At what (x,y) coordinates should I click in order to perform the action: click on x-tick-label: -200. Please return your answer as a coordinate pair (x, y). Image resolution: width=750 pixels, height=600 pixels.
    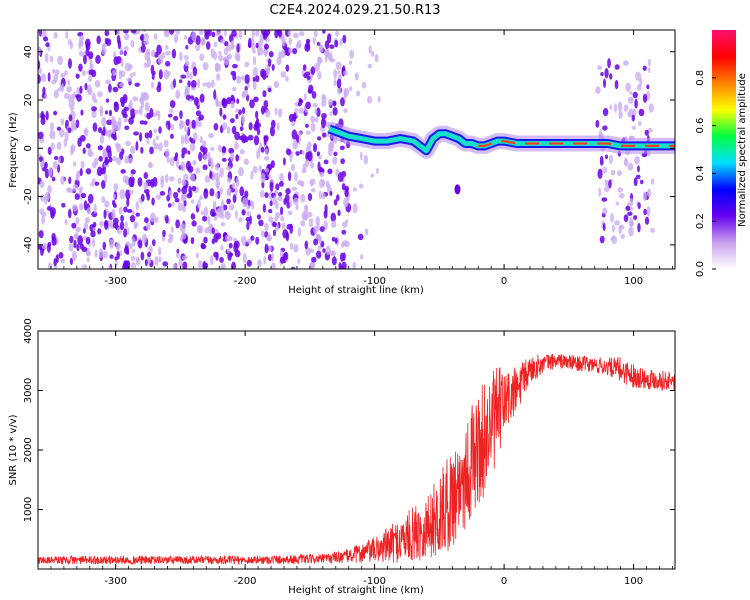
    Looking at the image, I should click on (245, 281).